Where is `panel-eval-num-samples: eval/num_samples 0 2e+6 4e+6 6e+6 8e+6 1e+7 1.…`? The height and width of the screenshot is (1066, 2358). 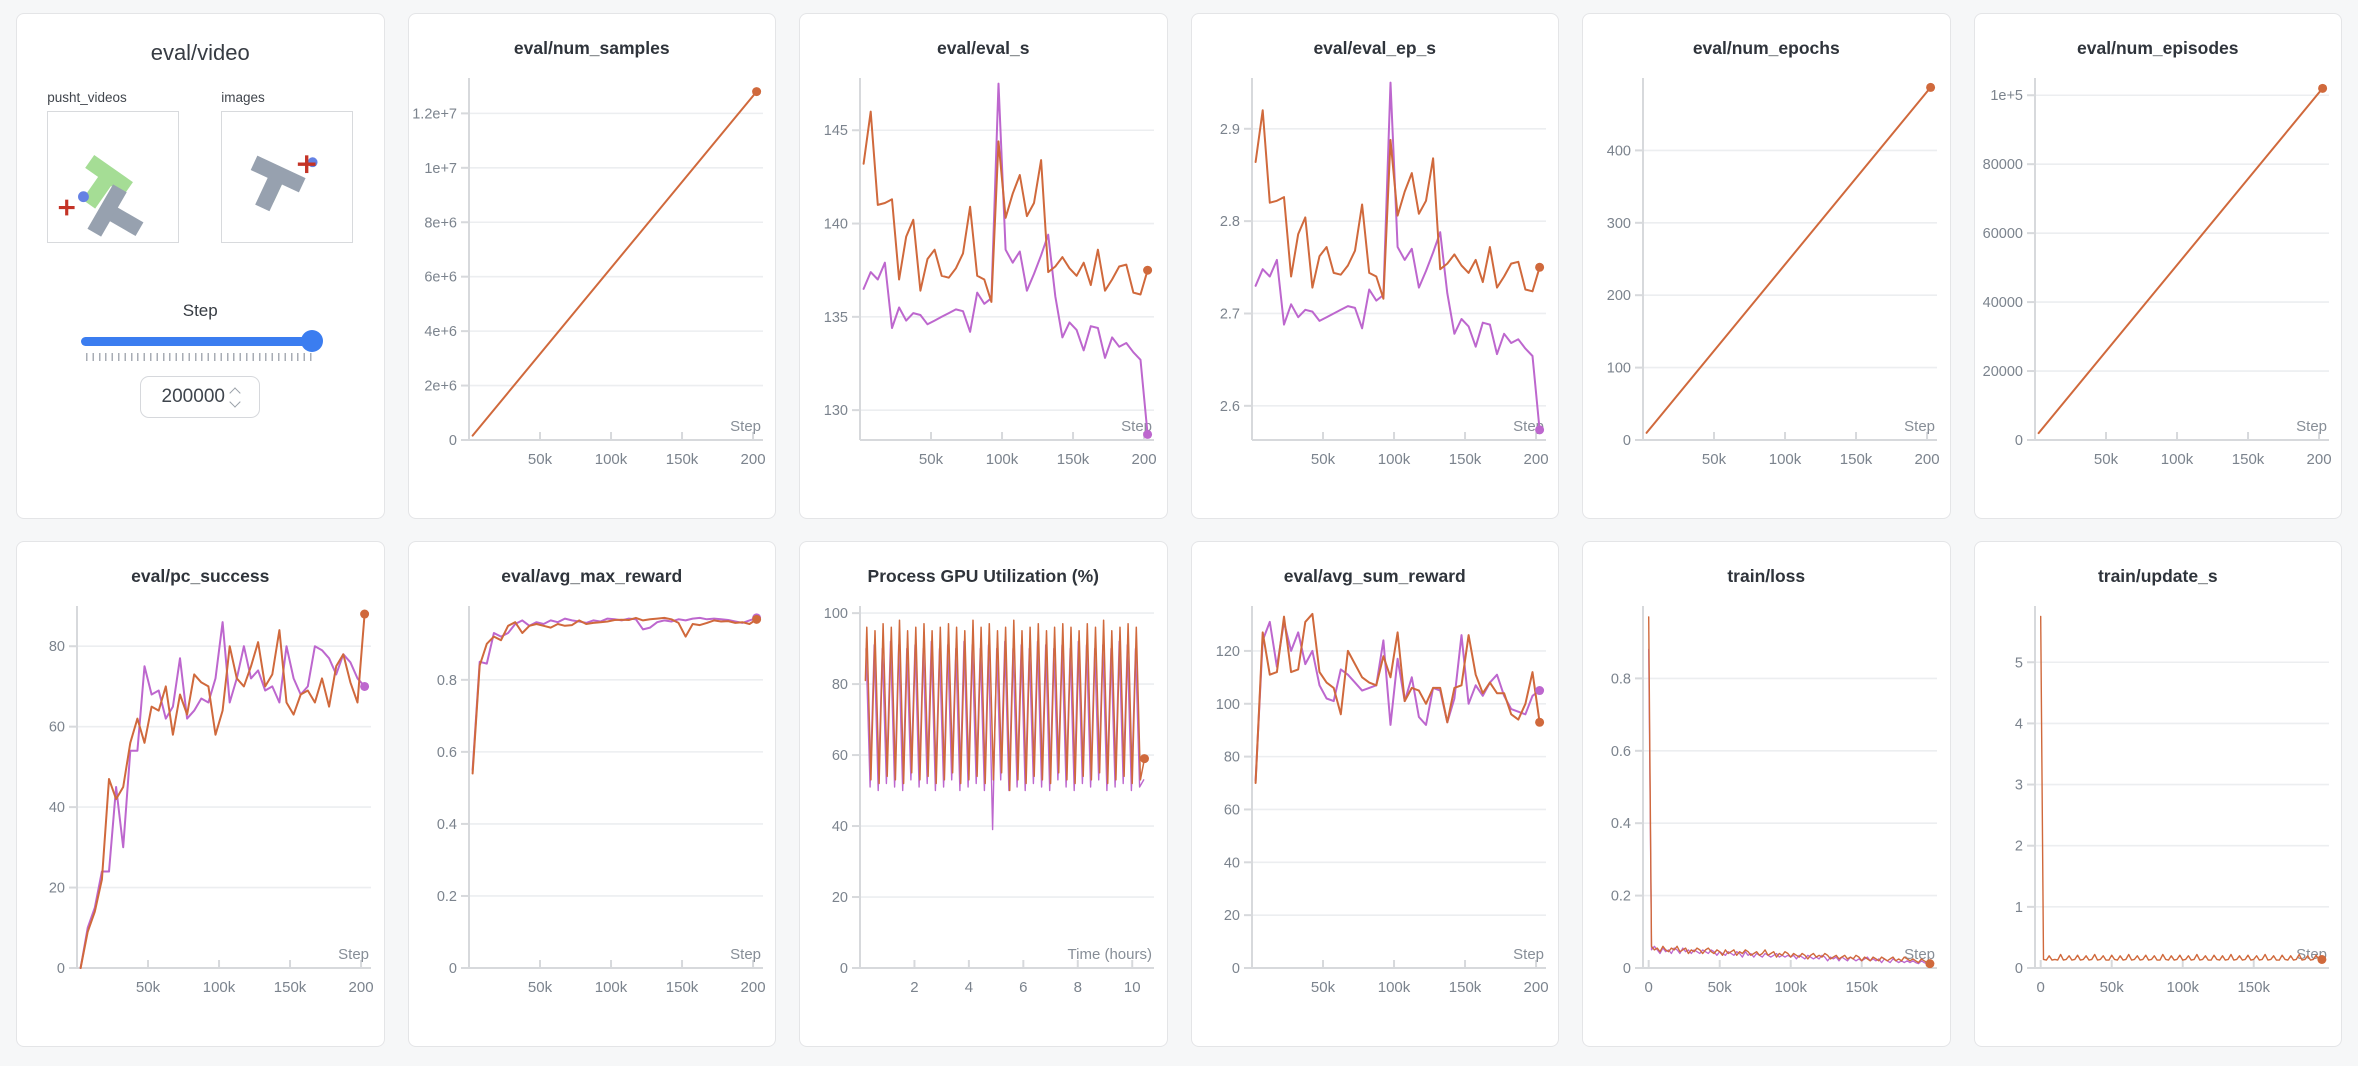 panel-eval-num-samples: eval/num_samples 0 2e+6 4e+6 6e+6 8e+6 1e+7 1.… is located at coordinates (591, 266).